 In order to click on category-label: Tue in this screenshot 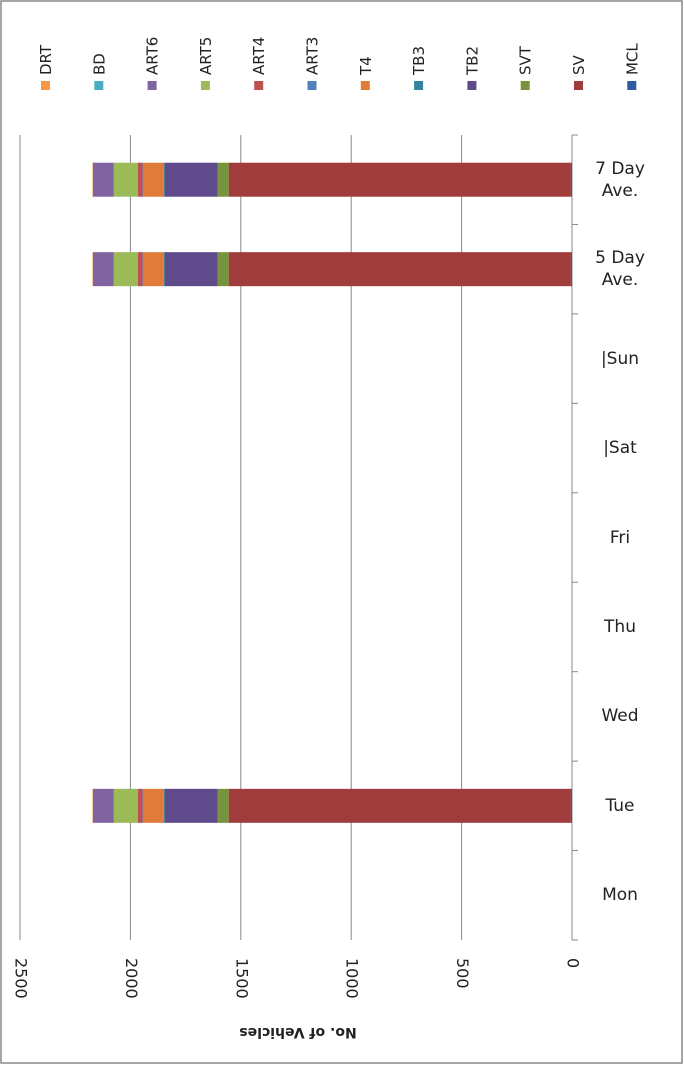, I will do `click(620, 805)`.